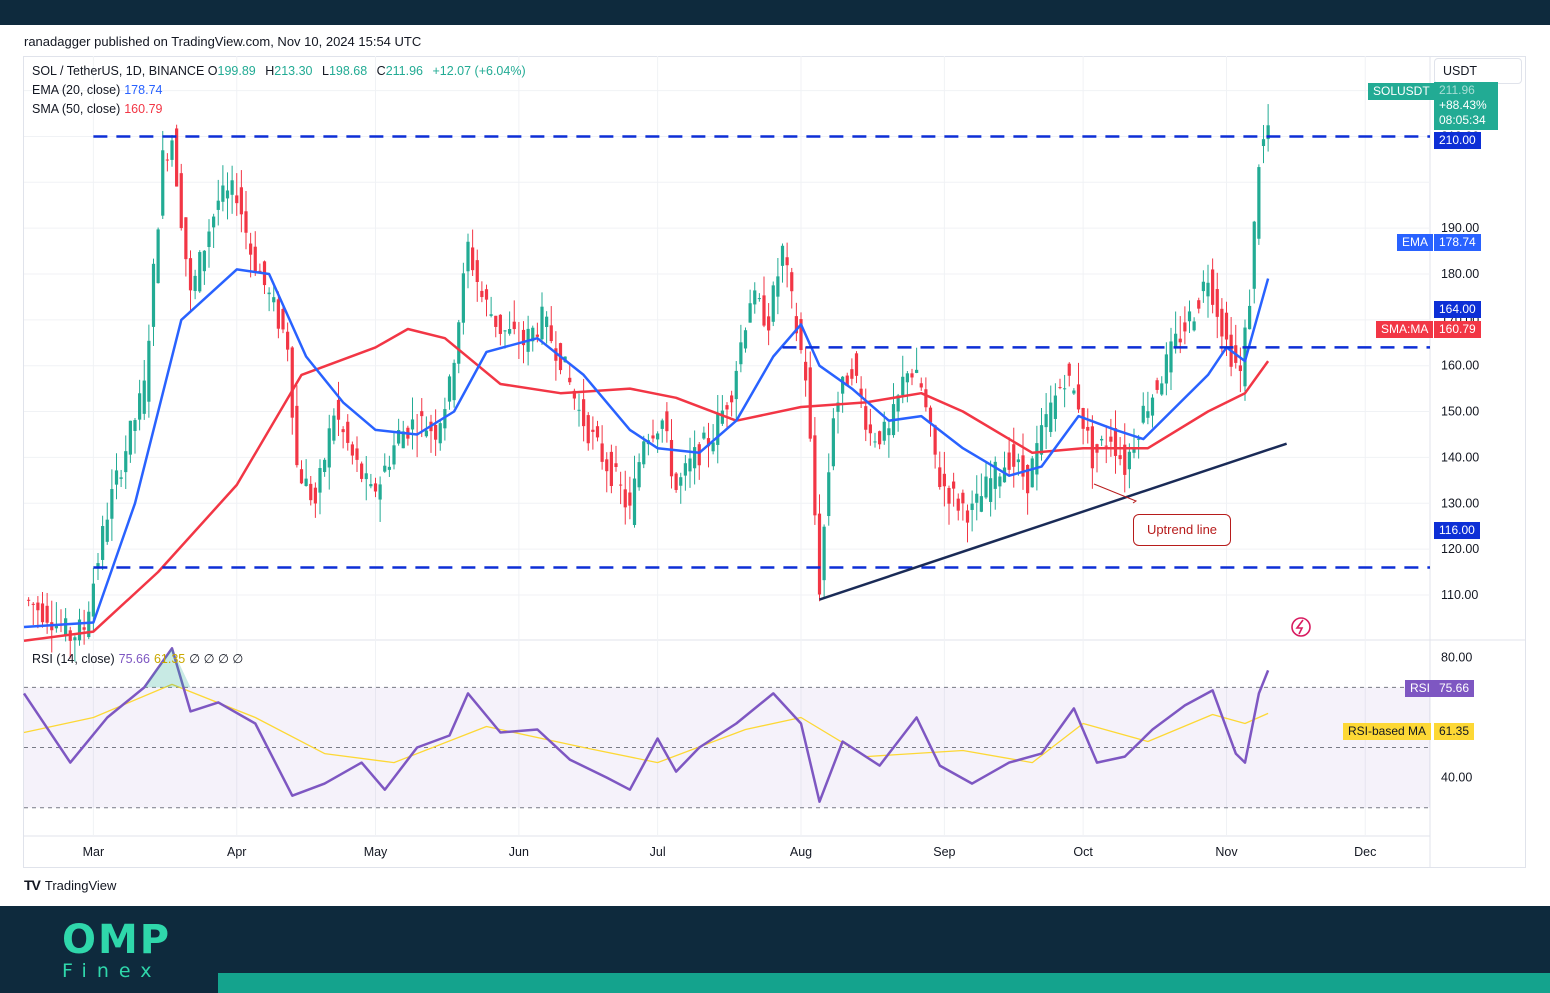 The width and height of the screenshot is (1550, 993). What do you see at coordinates (97, 109) in the screenshot?
I see `sma-legend: SMA (50, close) 160.79` at bounding box center [97, 109].